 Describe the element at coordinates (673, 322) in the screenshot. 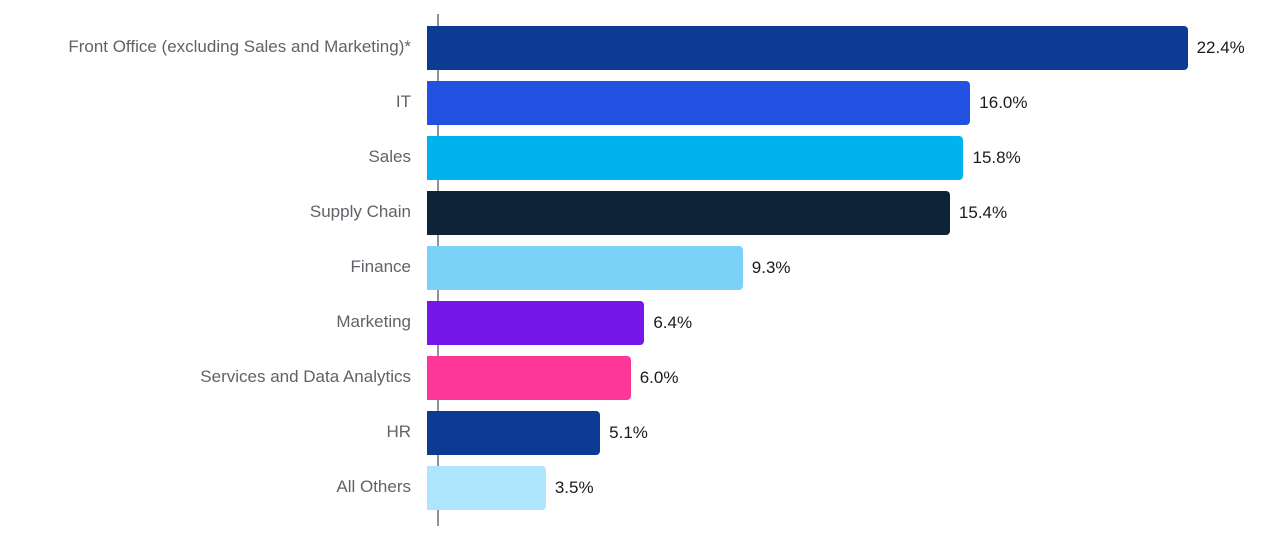

I see `value-label: 6.4%` at that location.